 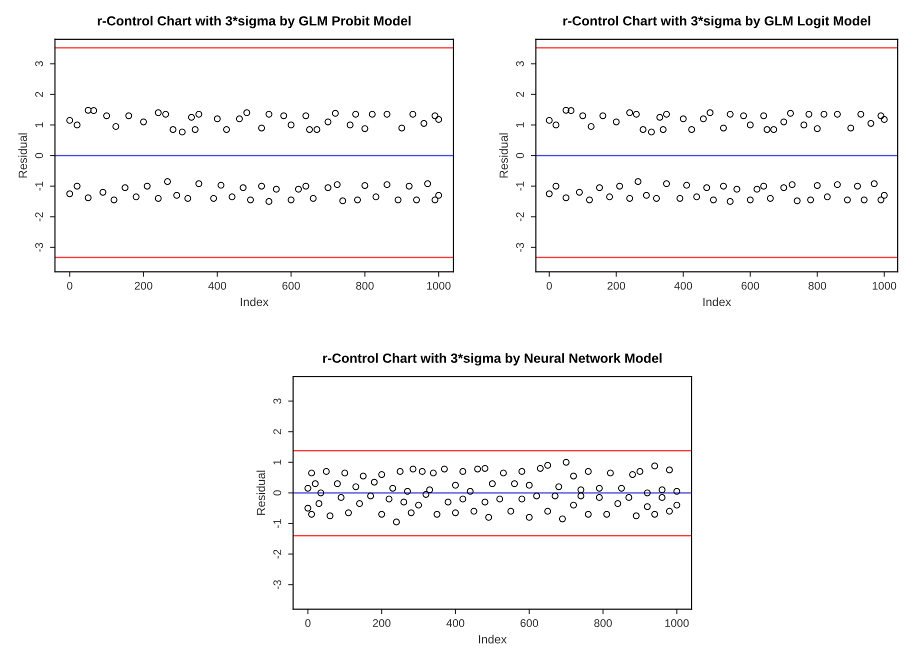 I want to click on chart-title: r-Control Chart with 3*sigma by Neural Network Model, so click(x=492, y=359).